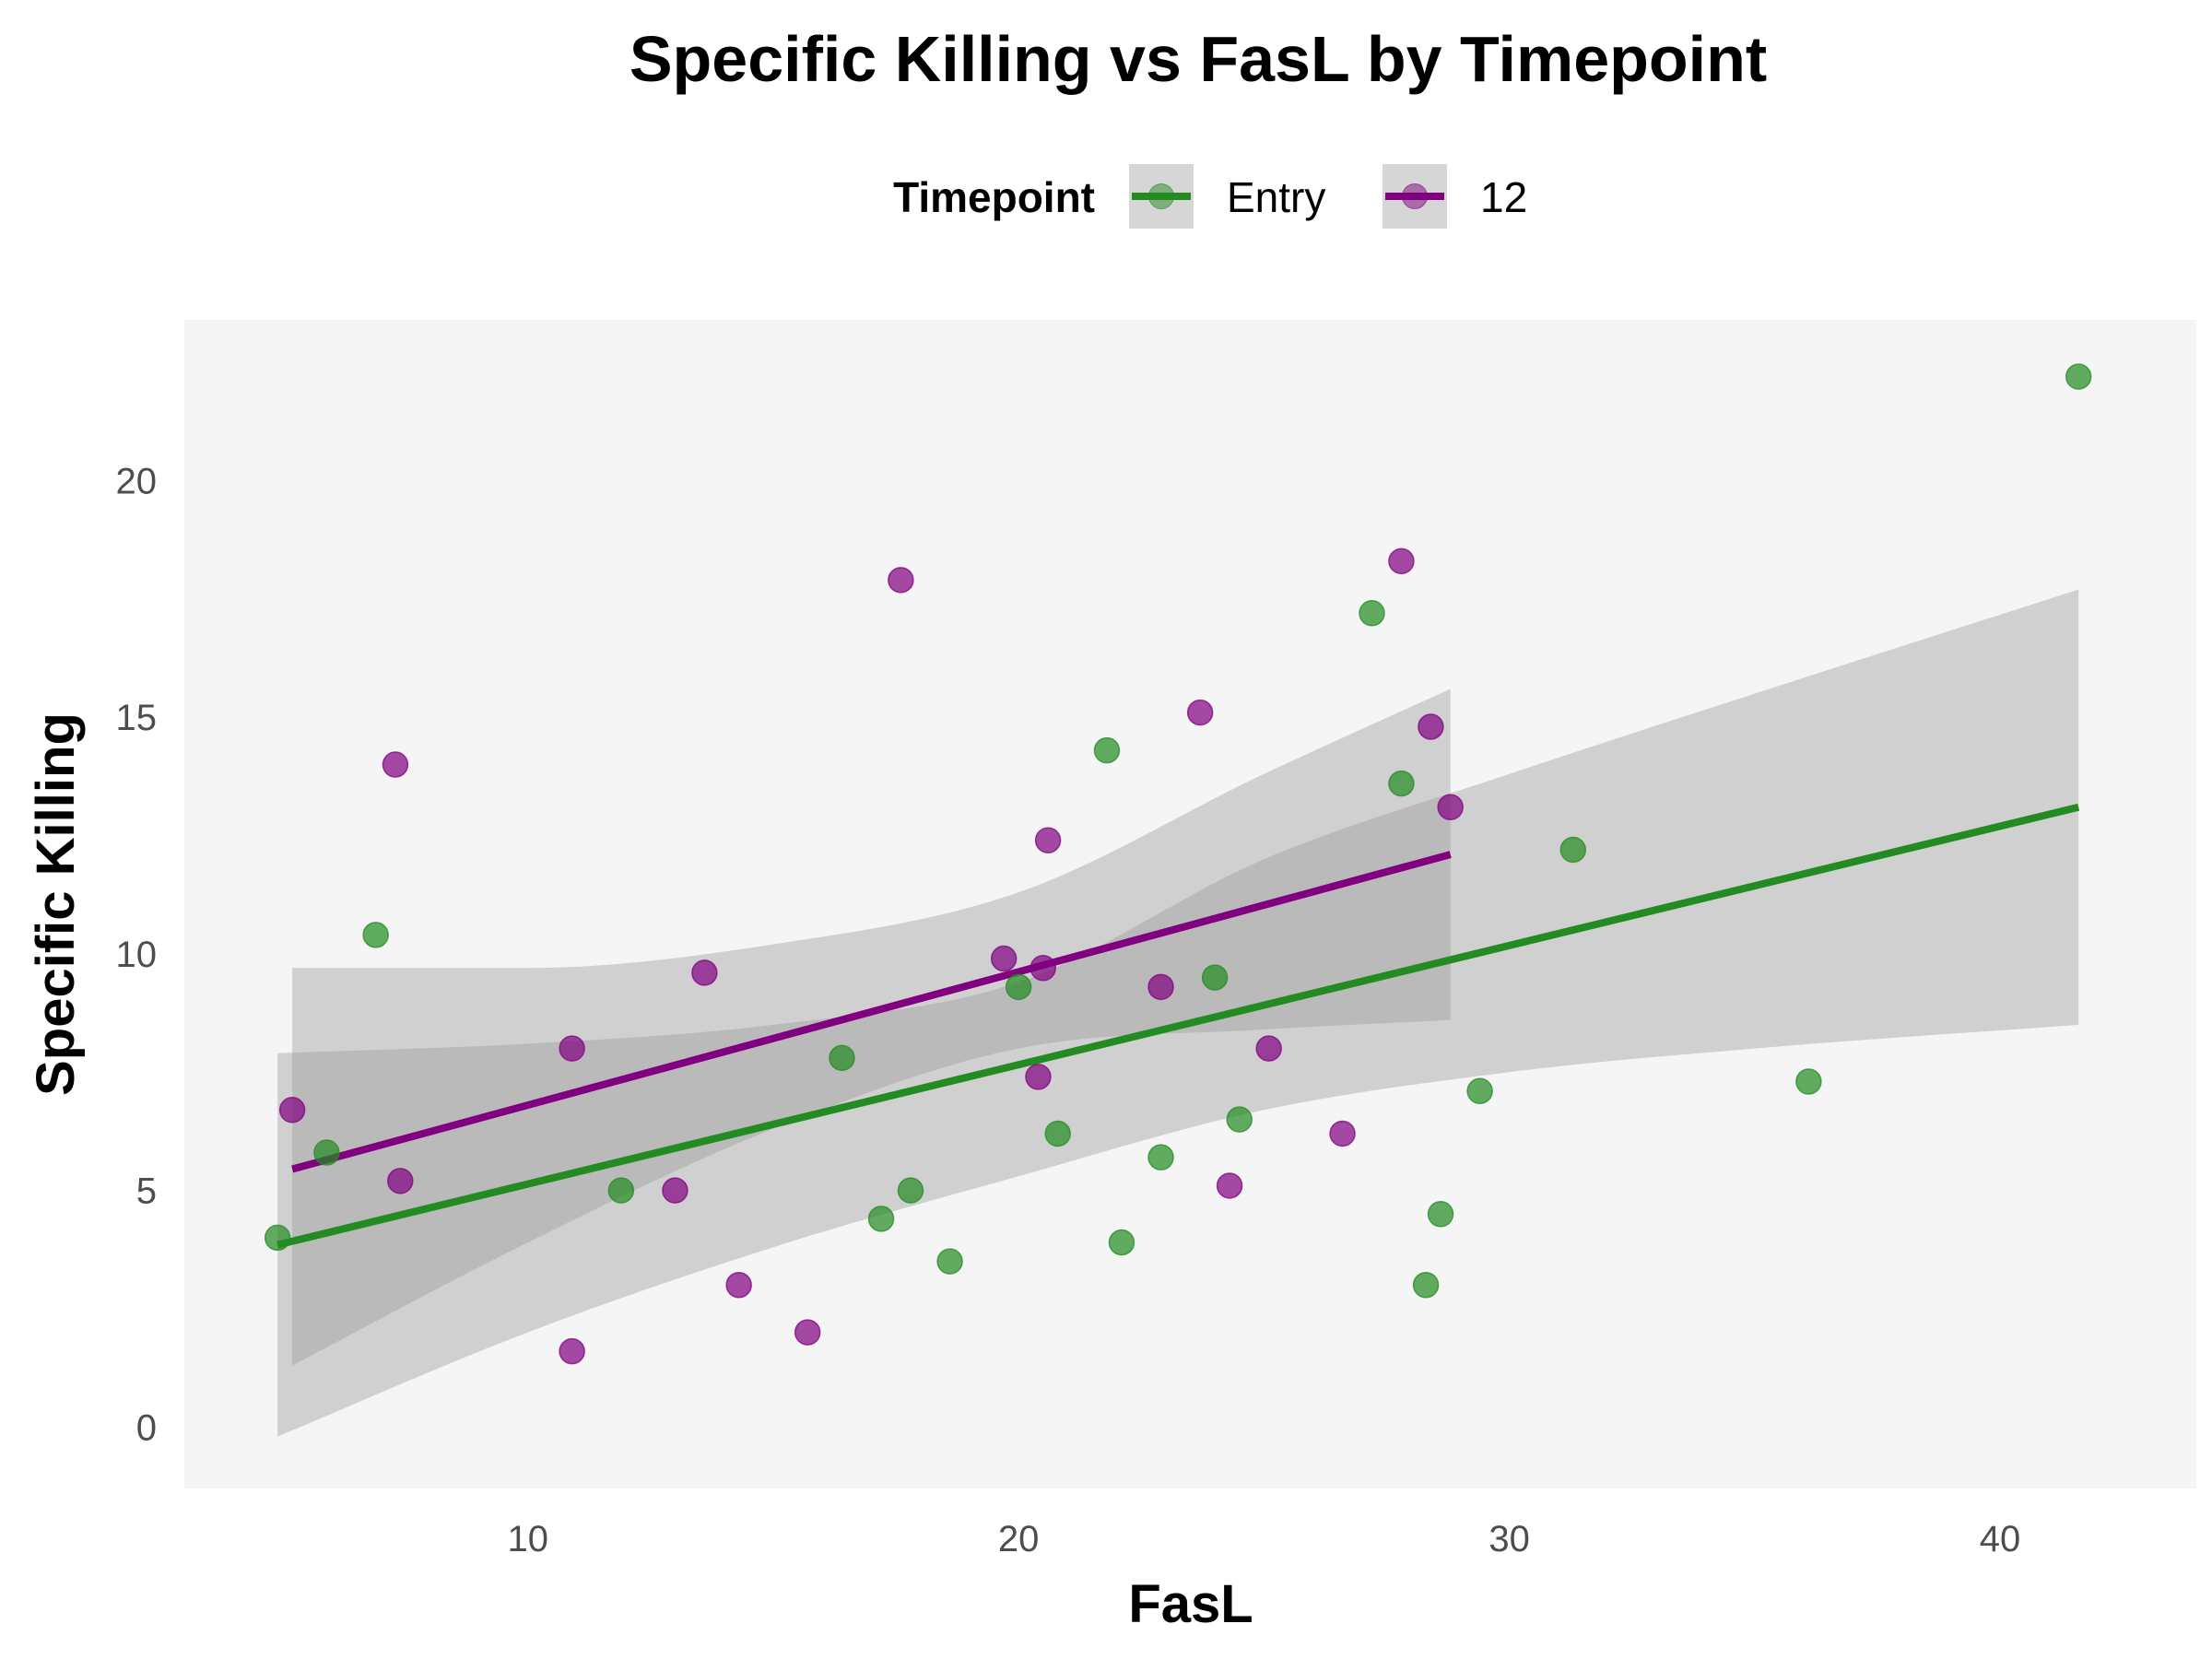  Describe the element at coordinates (137, 482) in the screenshot. I see `y-tick-label: 20` at that location.